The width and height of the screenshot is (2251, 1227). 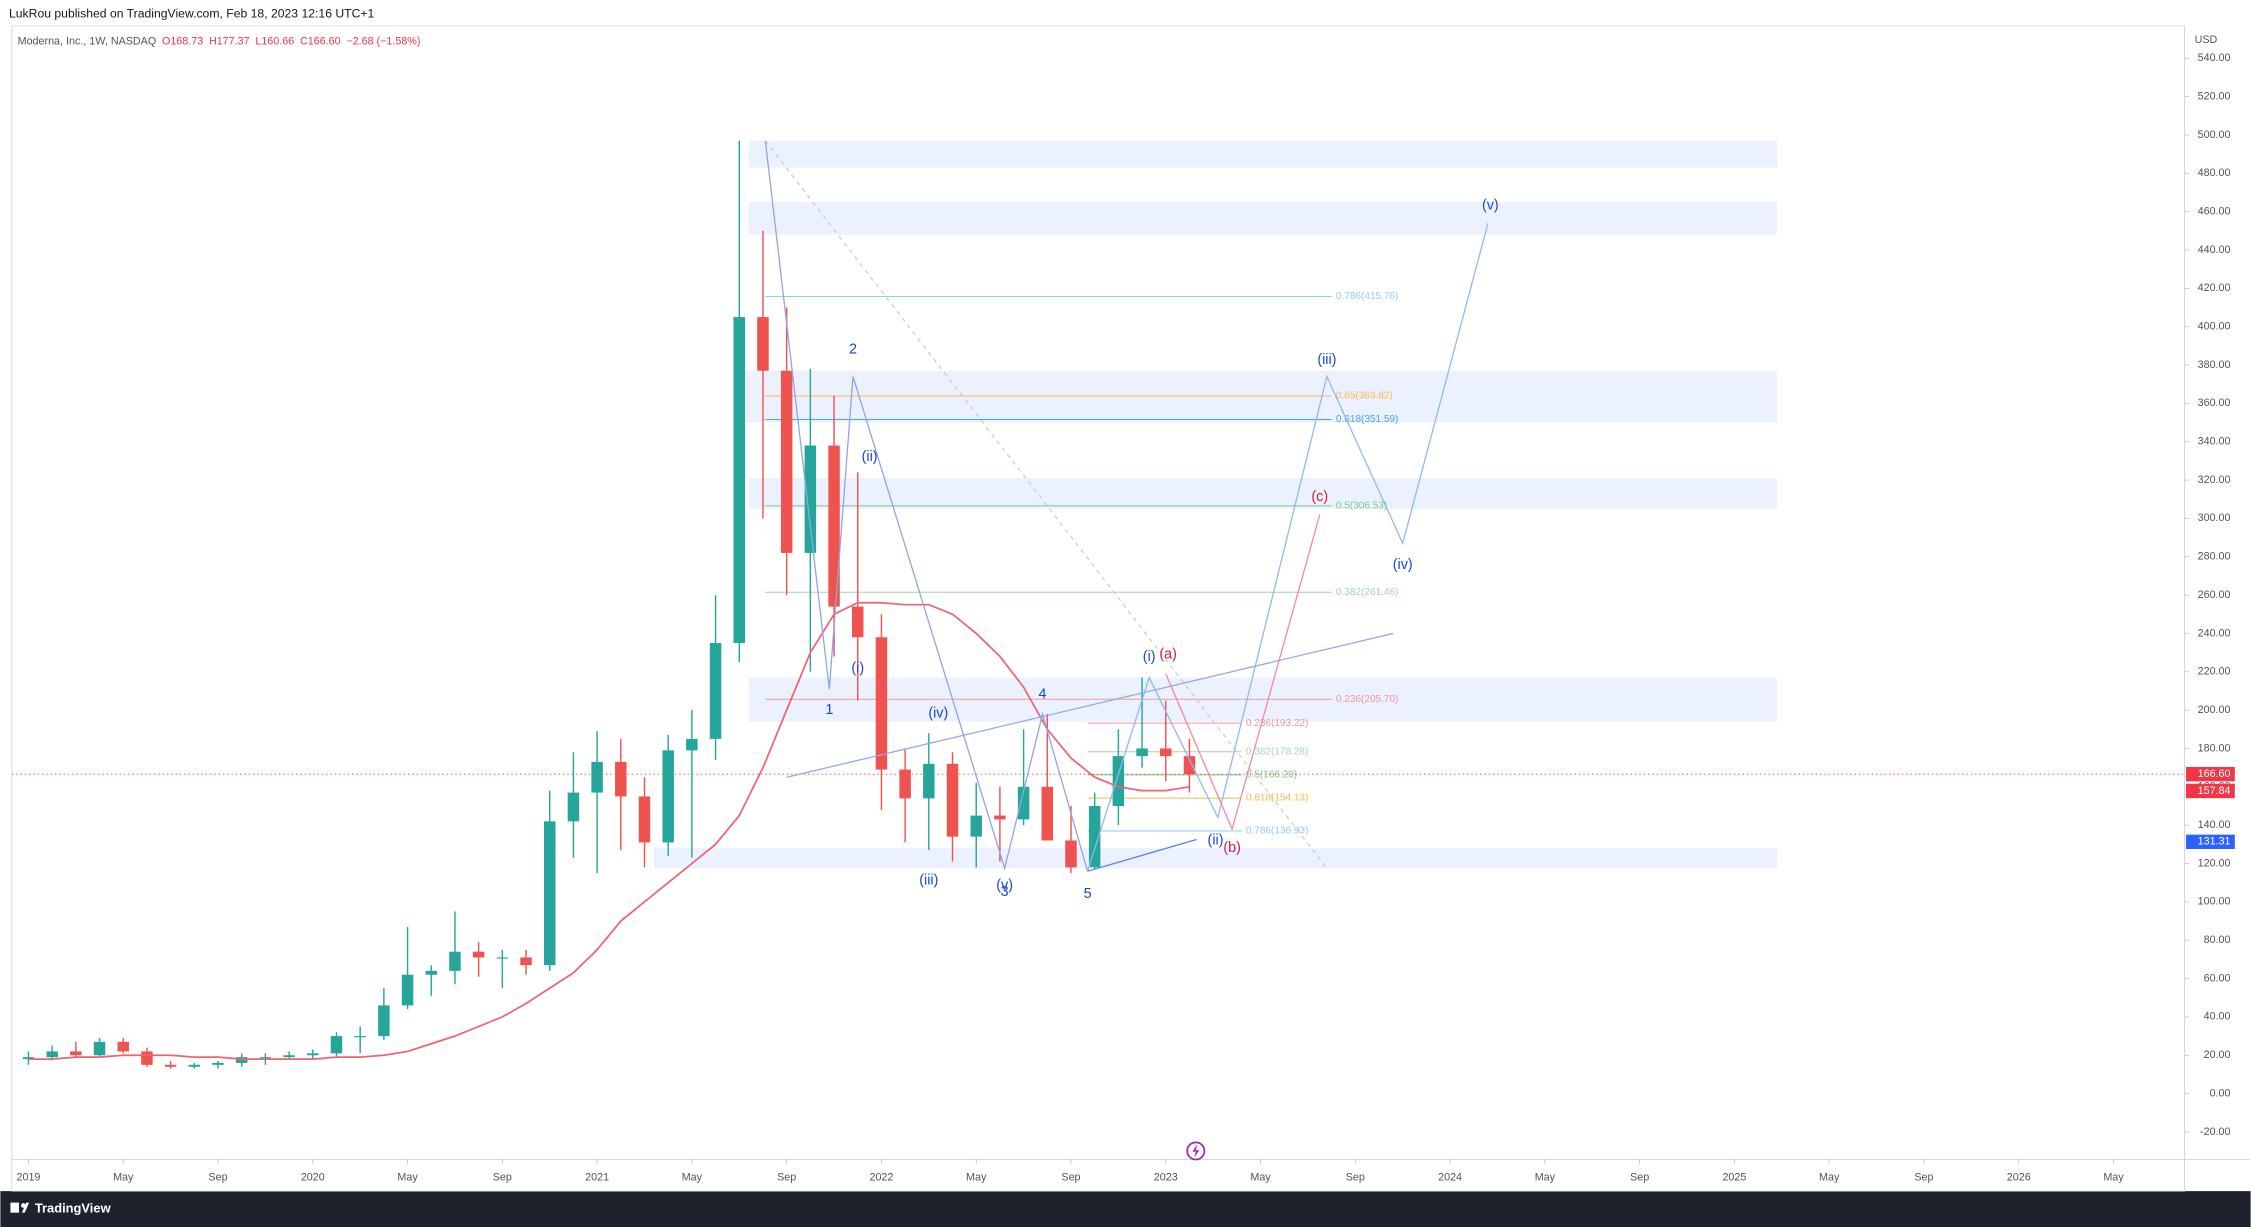 I want to click on fib-label: 0.618(154.13), so click(x=1277, y=798).